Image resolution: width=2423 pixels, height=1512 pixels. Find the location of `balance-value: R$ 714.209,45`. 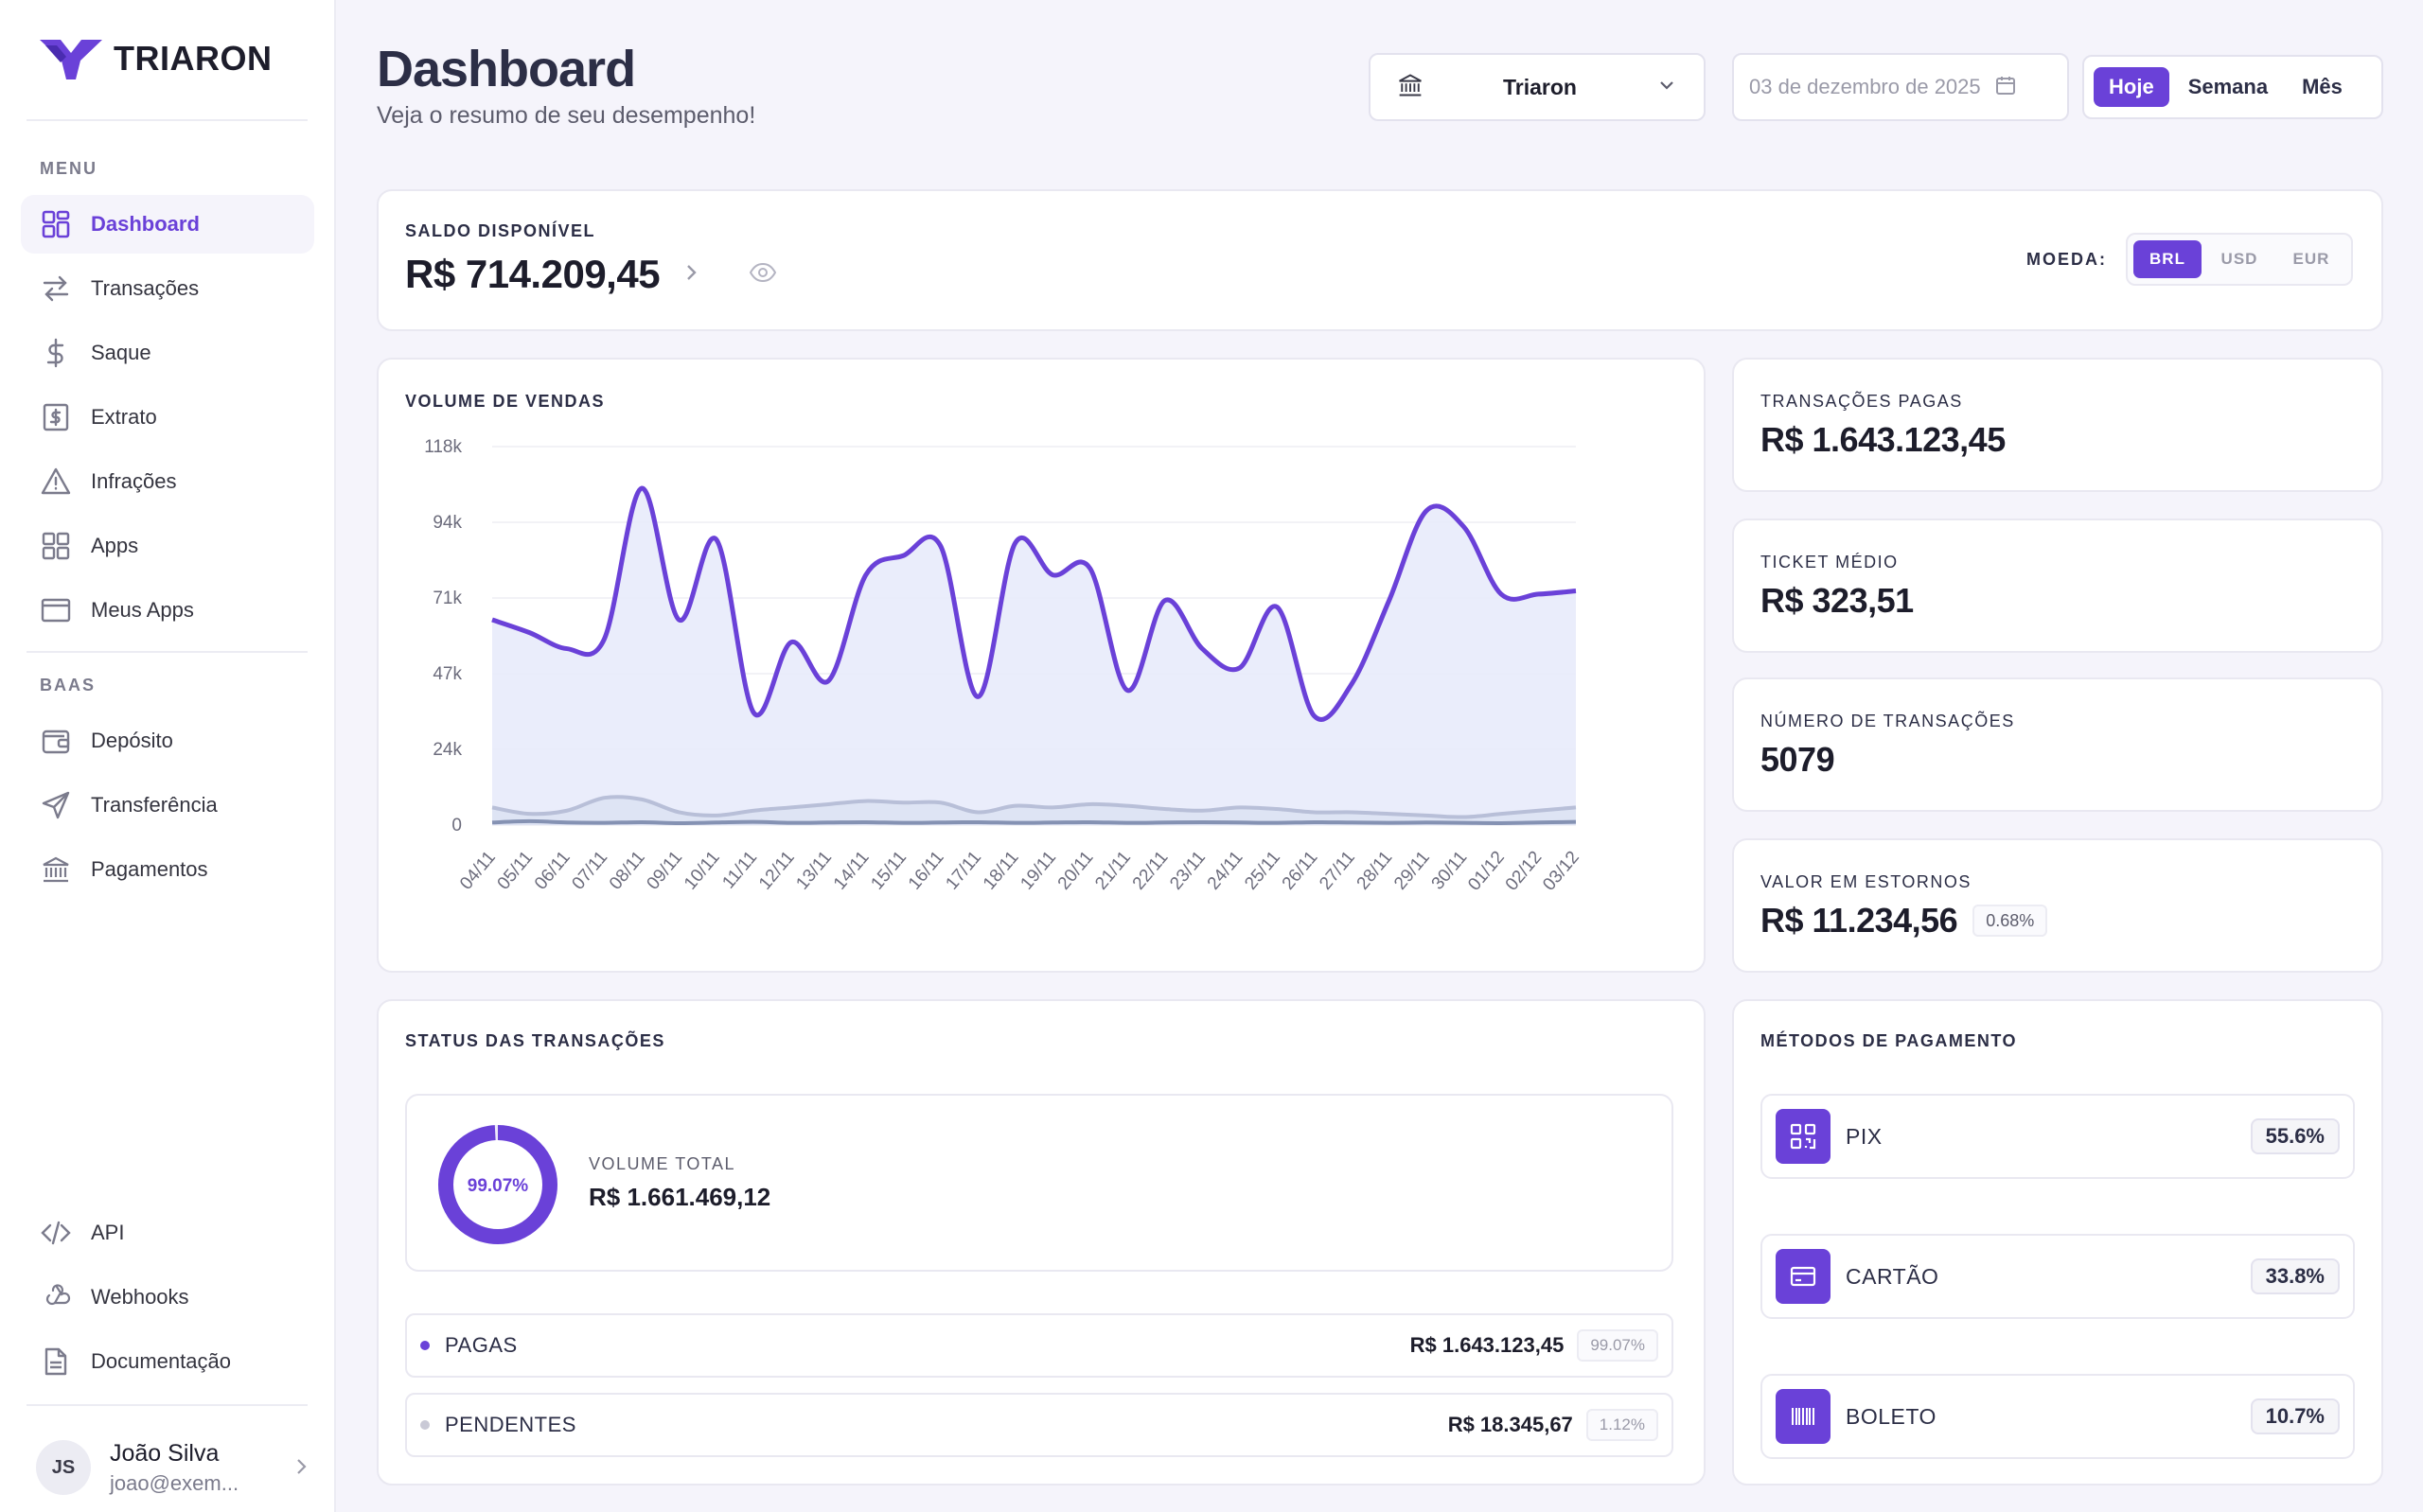

balance-value: R$ 714.209,45 is located at coordinates (533, 274).